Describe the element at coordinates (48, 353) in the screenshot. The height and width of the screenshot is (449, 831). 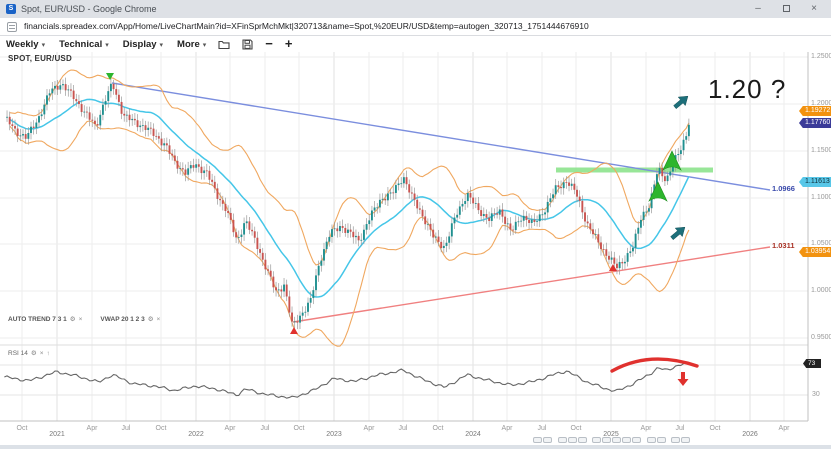
I see `collapse-pane-icon: ↑` at that location.